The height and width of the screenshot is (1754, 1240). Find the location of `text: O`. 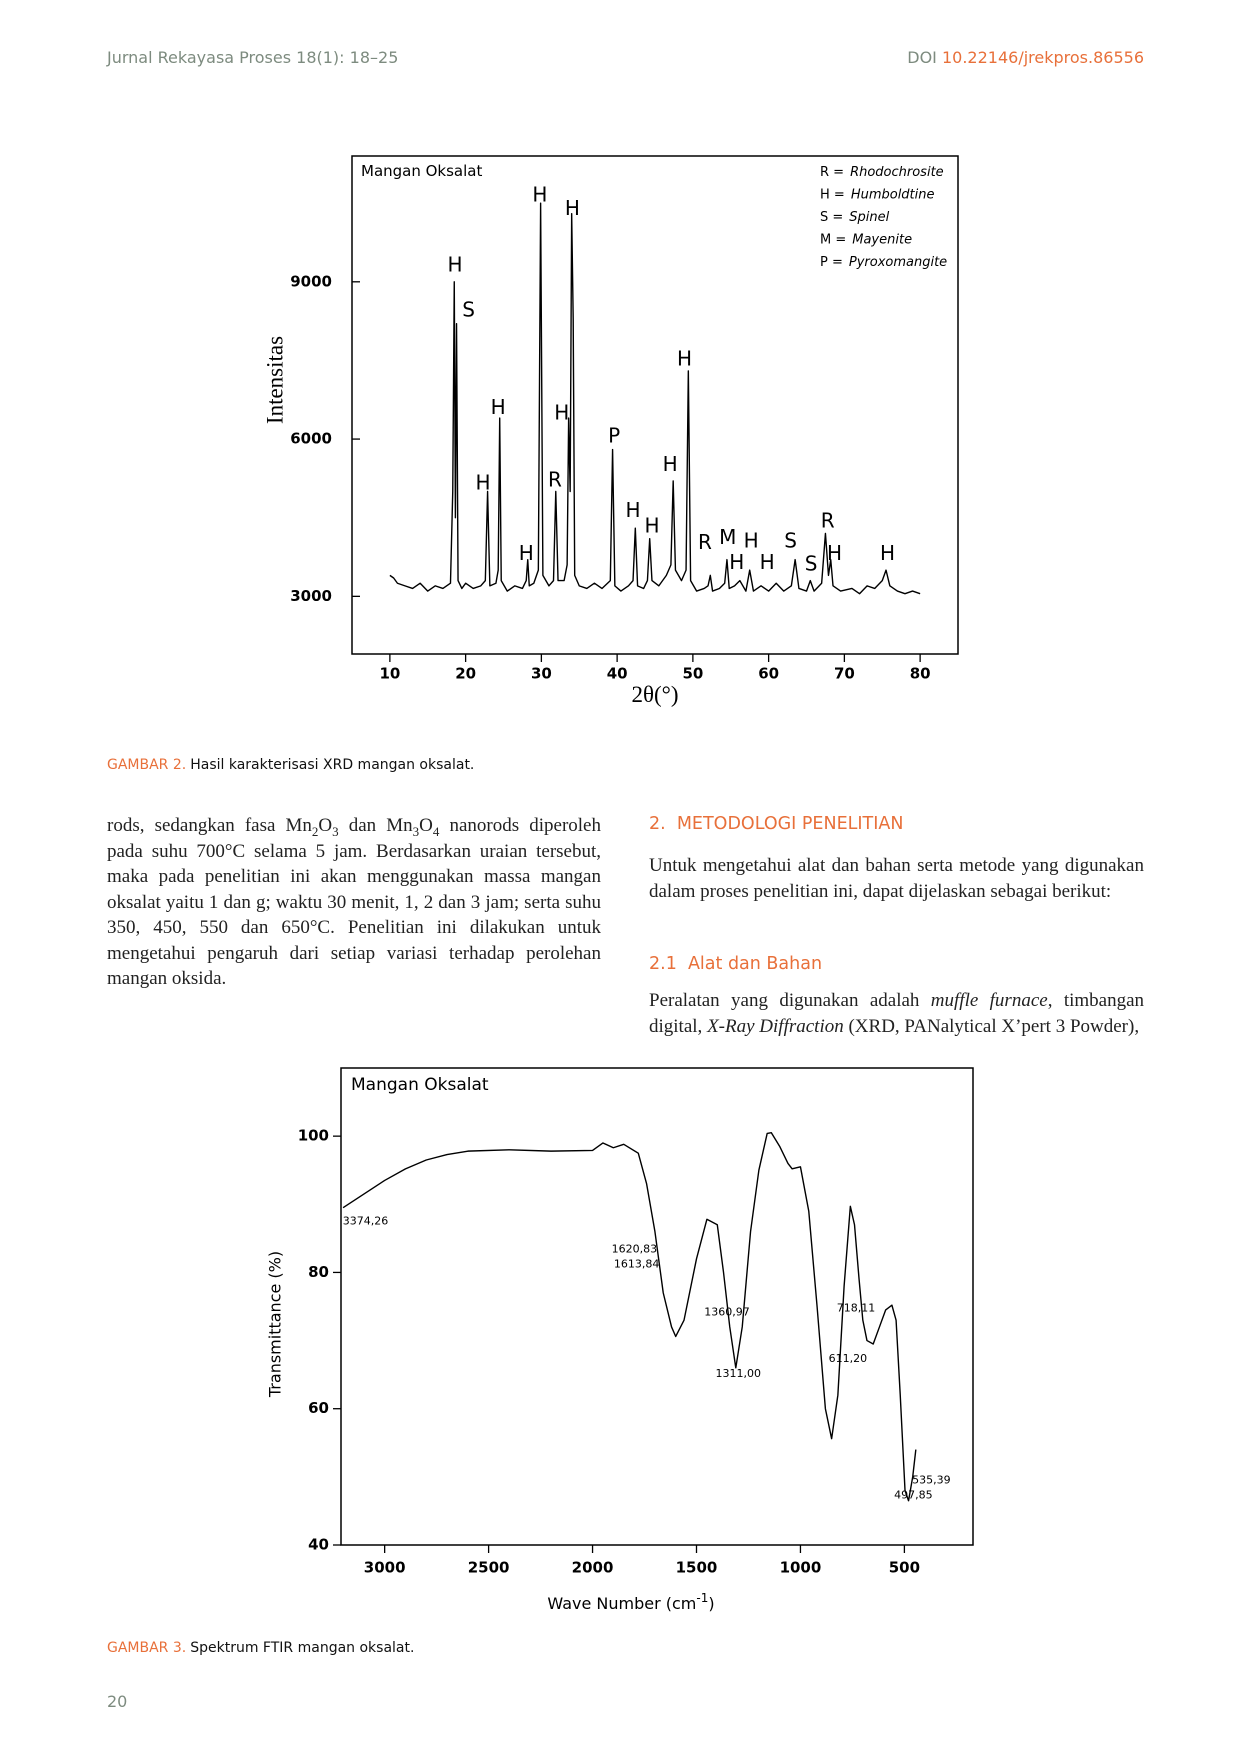

text: O is located at coordinates (325, 825).